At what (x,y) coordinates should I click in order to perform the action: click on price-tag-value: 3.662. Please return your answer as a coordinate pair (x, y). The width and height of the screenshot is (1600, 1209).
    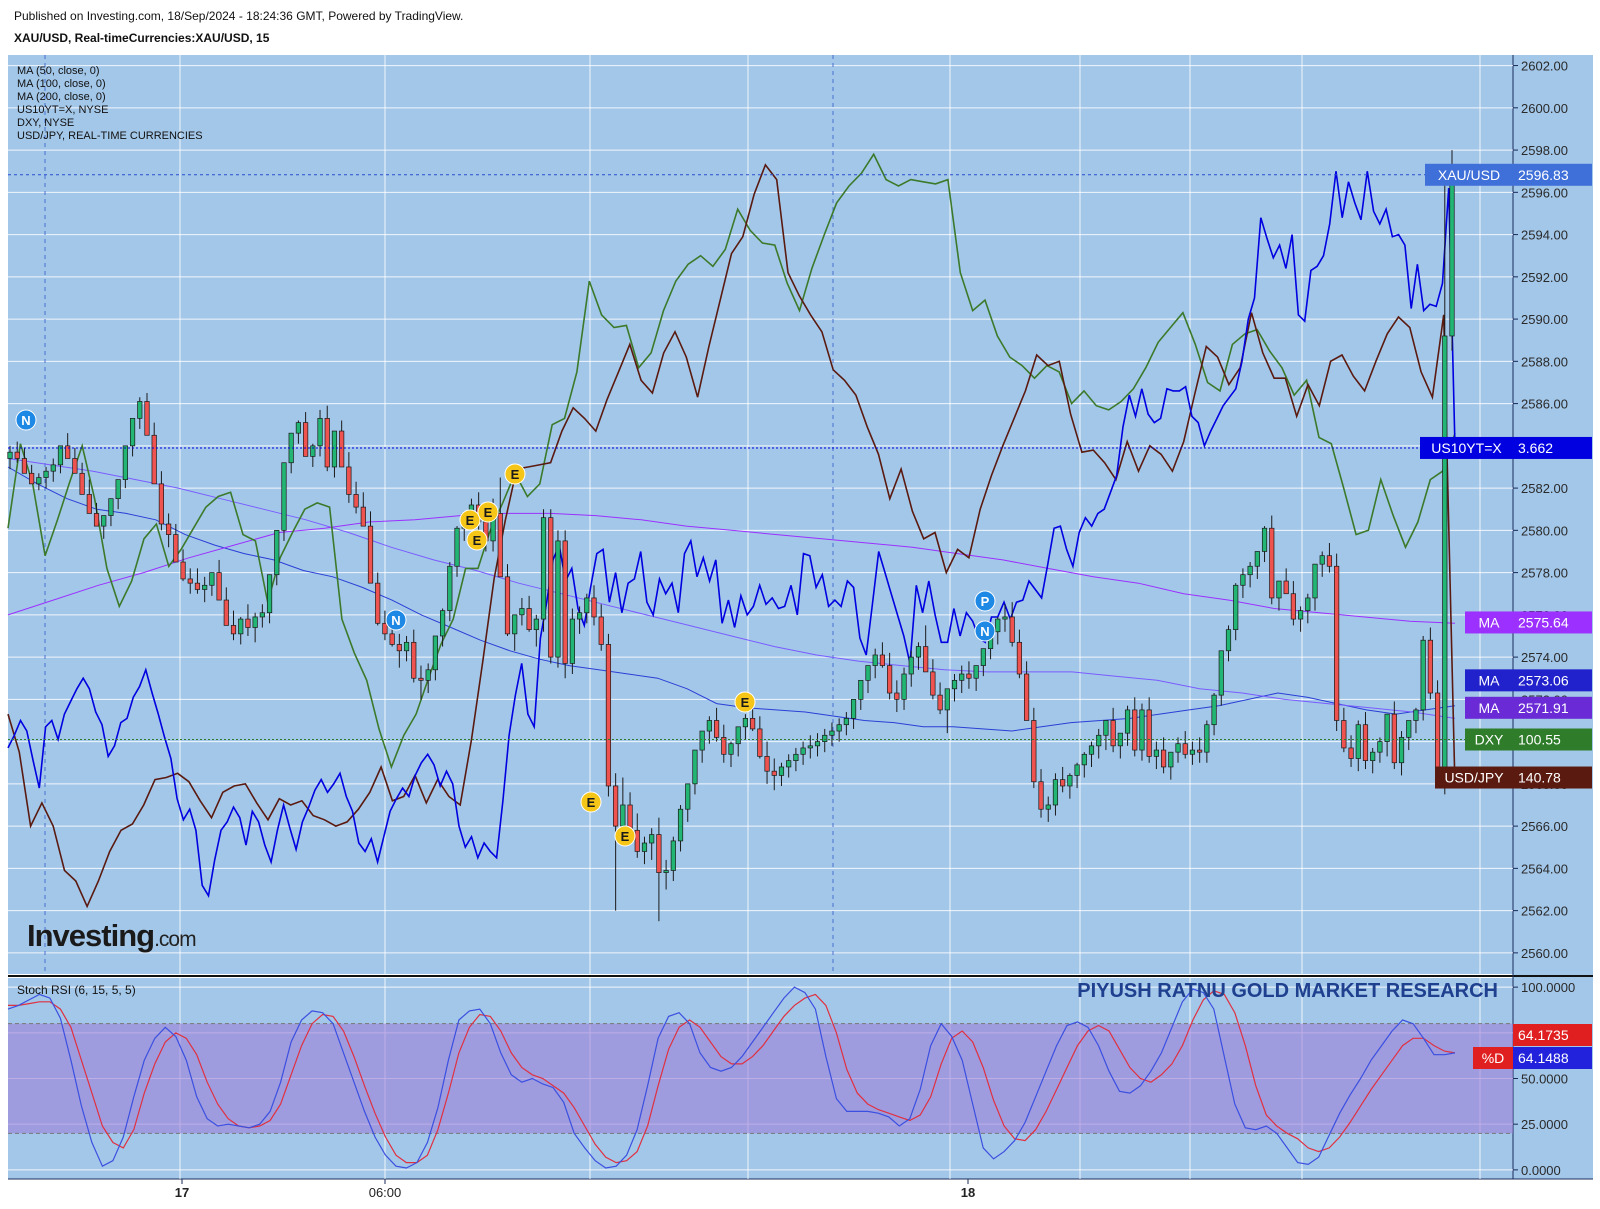
    Looking at the image, I should click on (1535, 448).